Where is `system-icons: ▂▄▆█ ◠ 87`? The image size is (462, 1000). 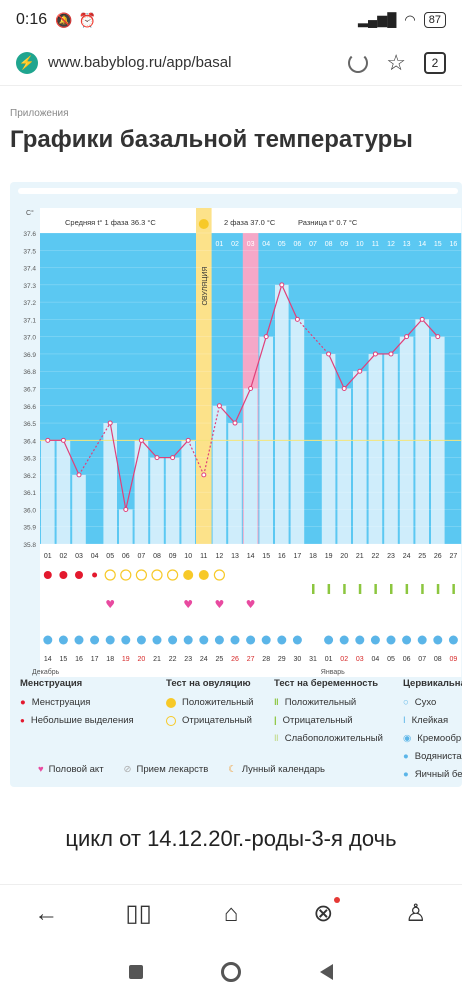 system-icons: ▂▄▆█ ◠ 87 is located at coordinates (402, 20).